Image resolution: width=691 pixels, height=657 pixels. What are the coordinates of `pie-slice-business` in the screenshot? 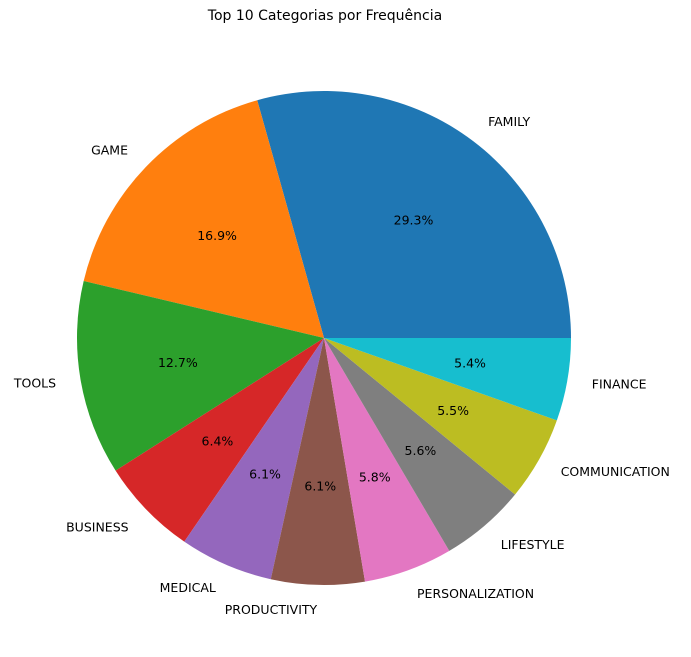 It's located at (219, 440).